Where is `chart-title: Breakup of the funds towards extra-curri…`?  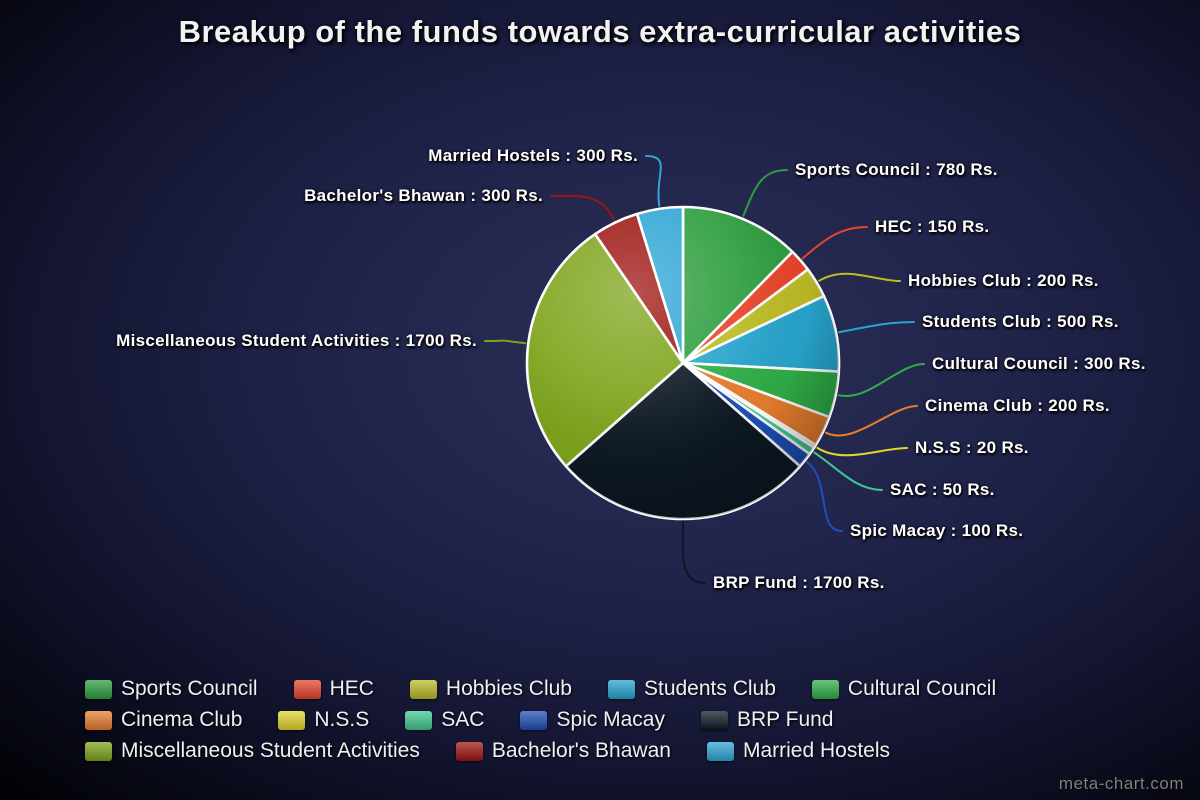
chart-title: Breakup of the funds towards extra-curri… is located at coordinates (600, 31).